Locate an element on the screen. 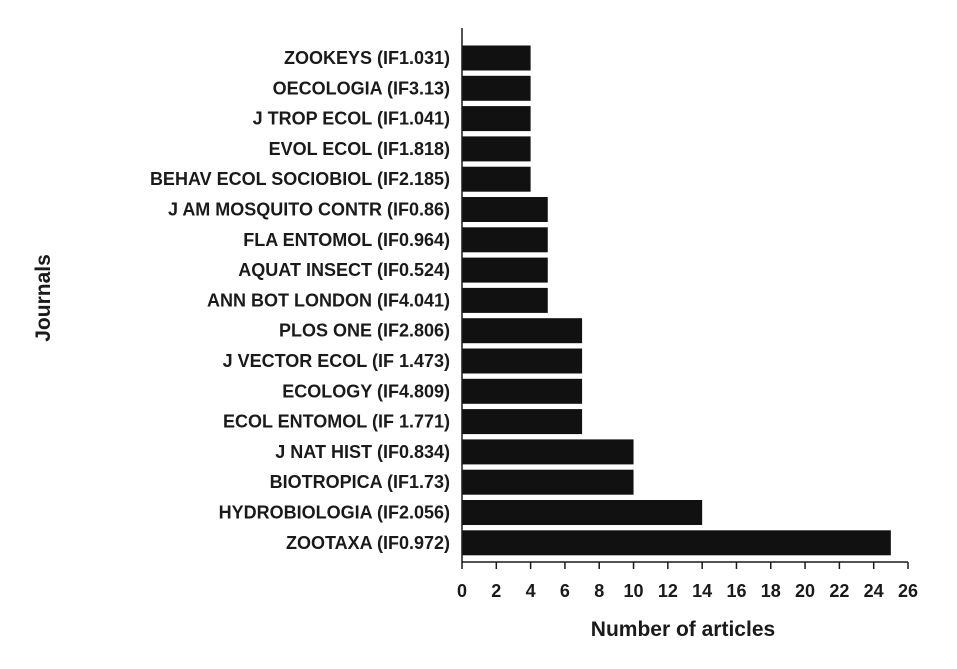 This screenshot has width=957, height=669. x-ticks-group: 0 2 4 6 8 10 12 14 16 18 20 22 24 26 is located at coordinates (687, 581).